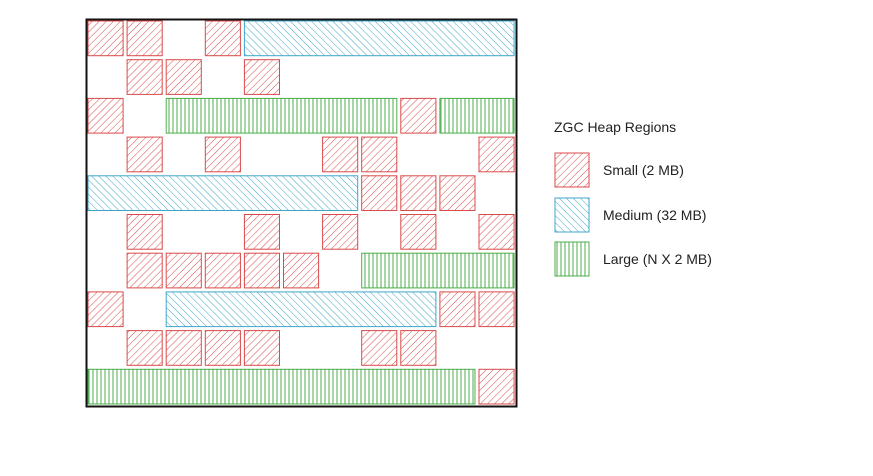 Image resolution: width=873 pixels, height=476 pixels. Describe the element at coordinates (572, 170) in the screenshot. I see `legend-swatch-small` at that location.